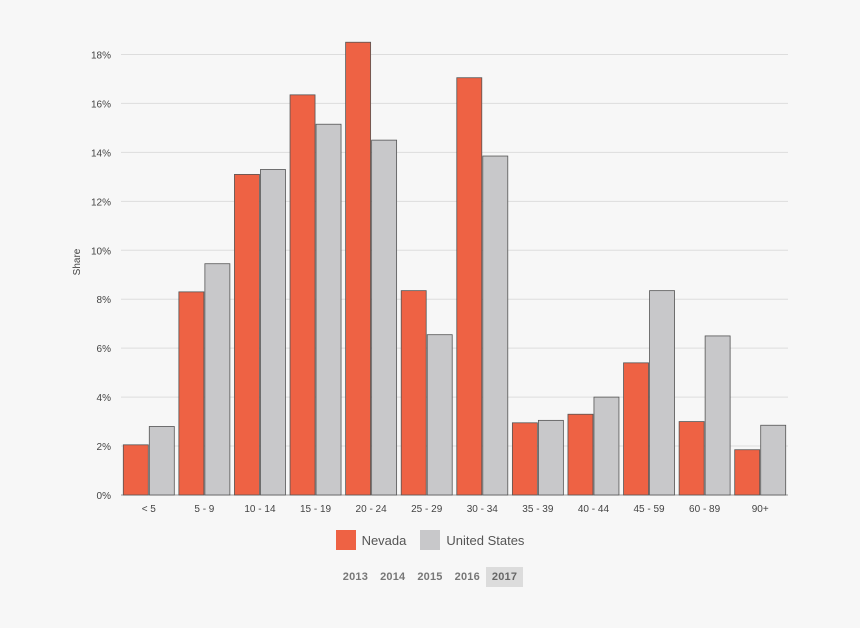  What do you see at coordinates (355, 577) in the screenshot?
I see `year-button-2013: 2013` at bounding box center [355, 577].